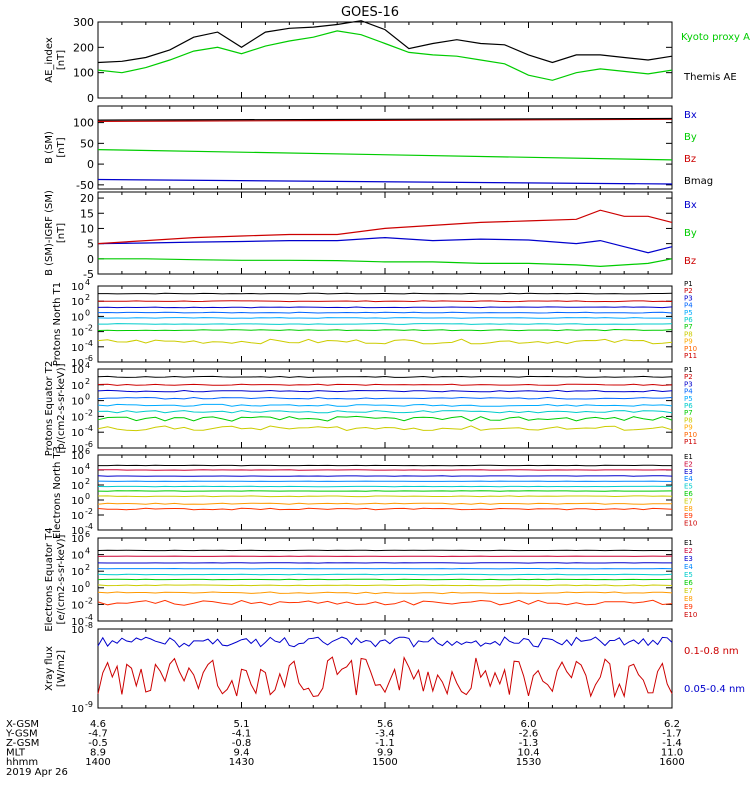 Image resolution: width=750 pixels, height=804 pixels. I want to click on y-axis-label-ae: AE_index, so click(49, 60).